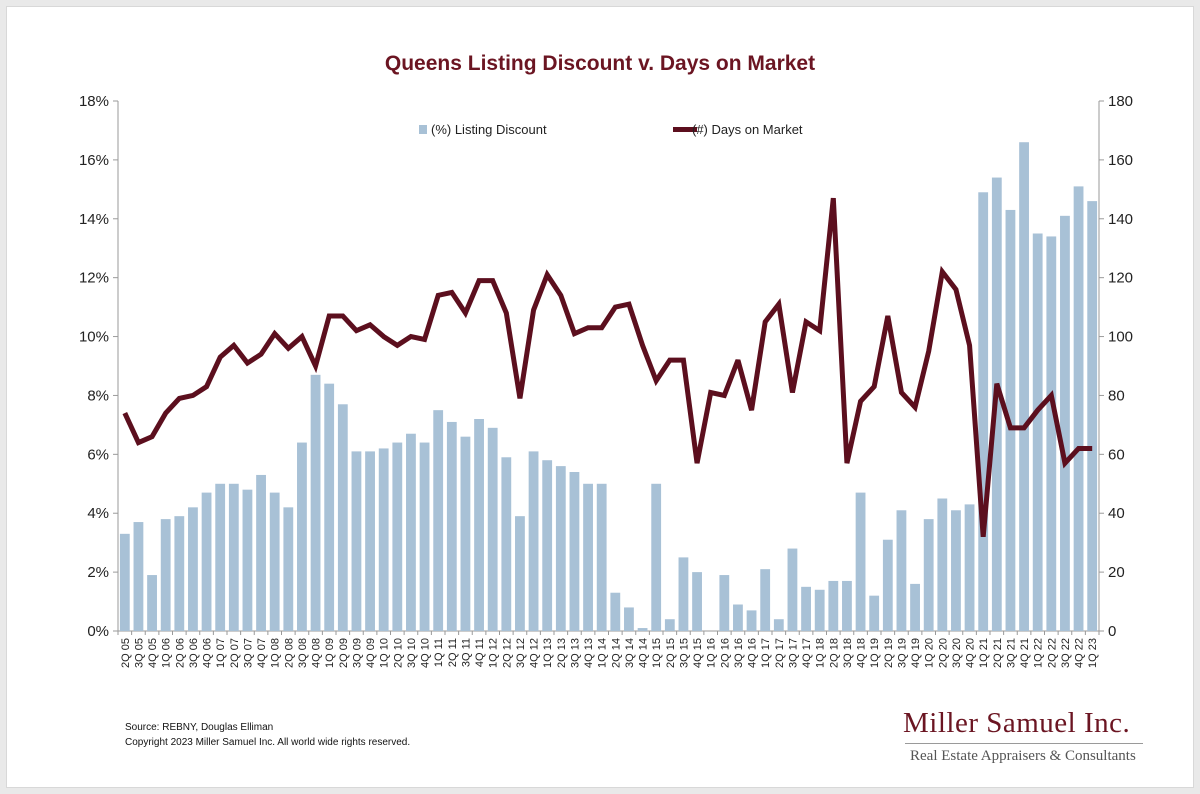 This screenshot has height=794, width=1200. Describe the element at coordinates (98, 454) in the screenshot. I see `left-tick-label: 6%` at that location.